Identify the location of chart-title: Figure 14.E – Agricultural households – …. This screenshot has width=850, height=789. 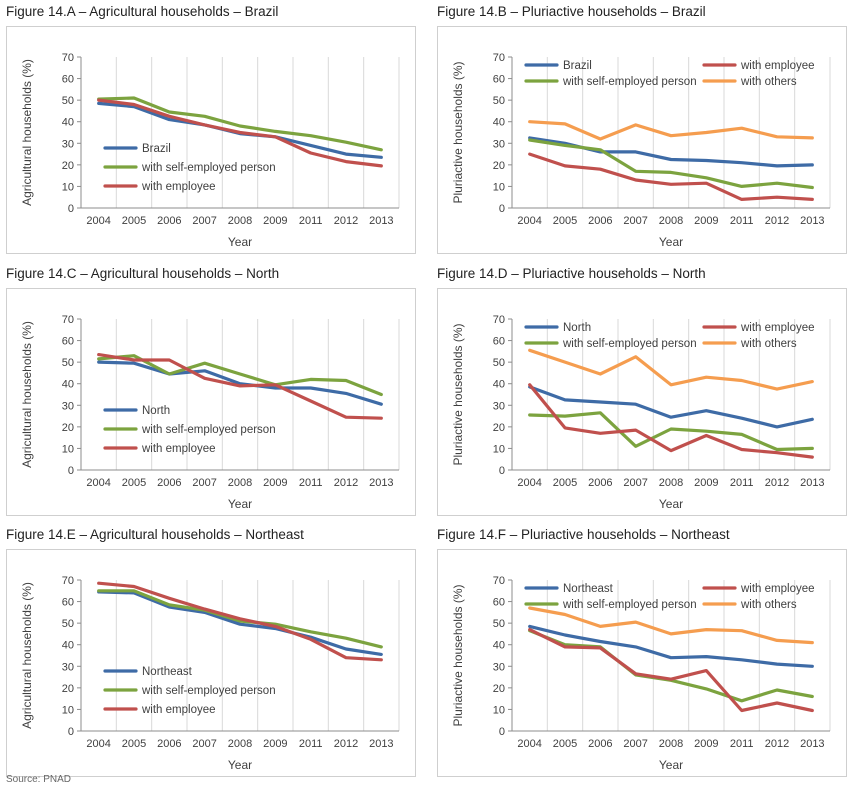
(155, 534).